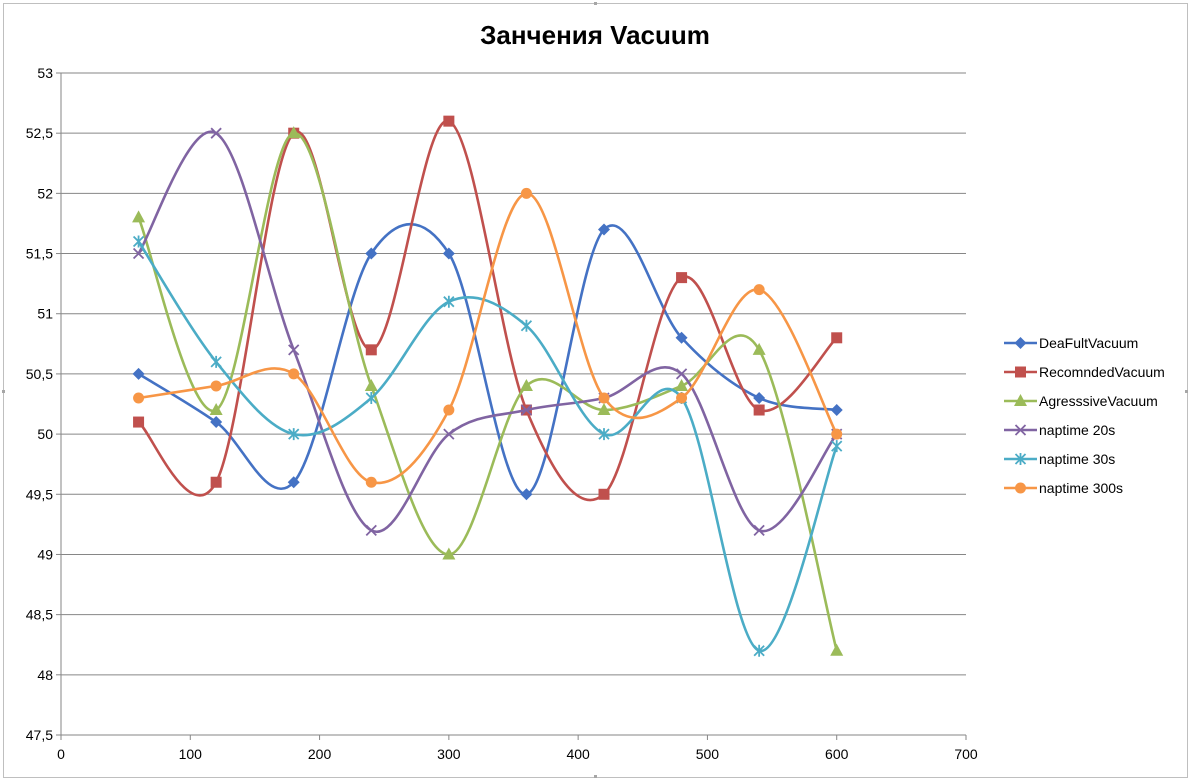 The height and width of the screenshot is (781, 1191). What do you see at coordinates (45, 73) in the screenshot?
I see `y-tick-label: 53` at bounding box center [45, 73].